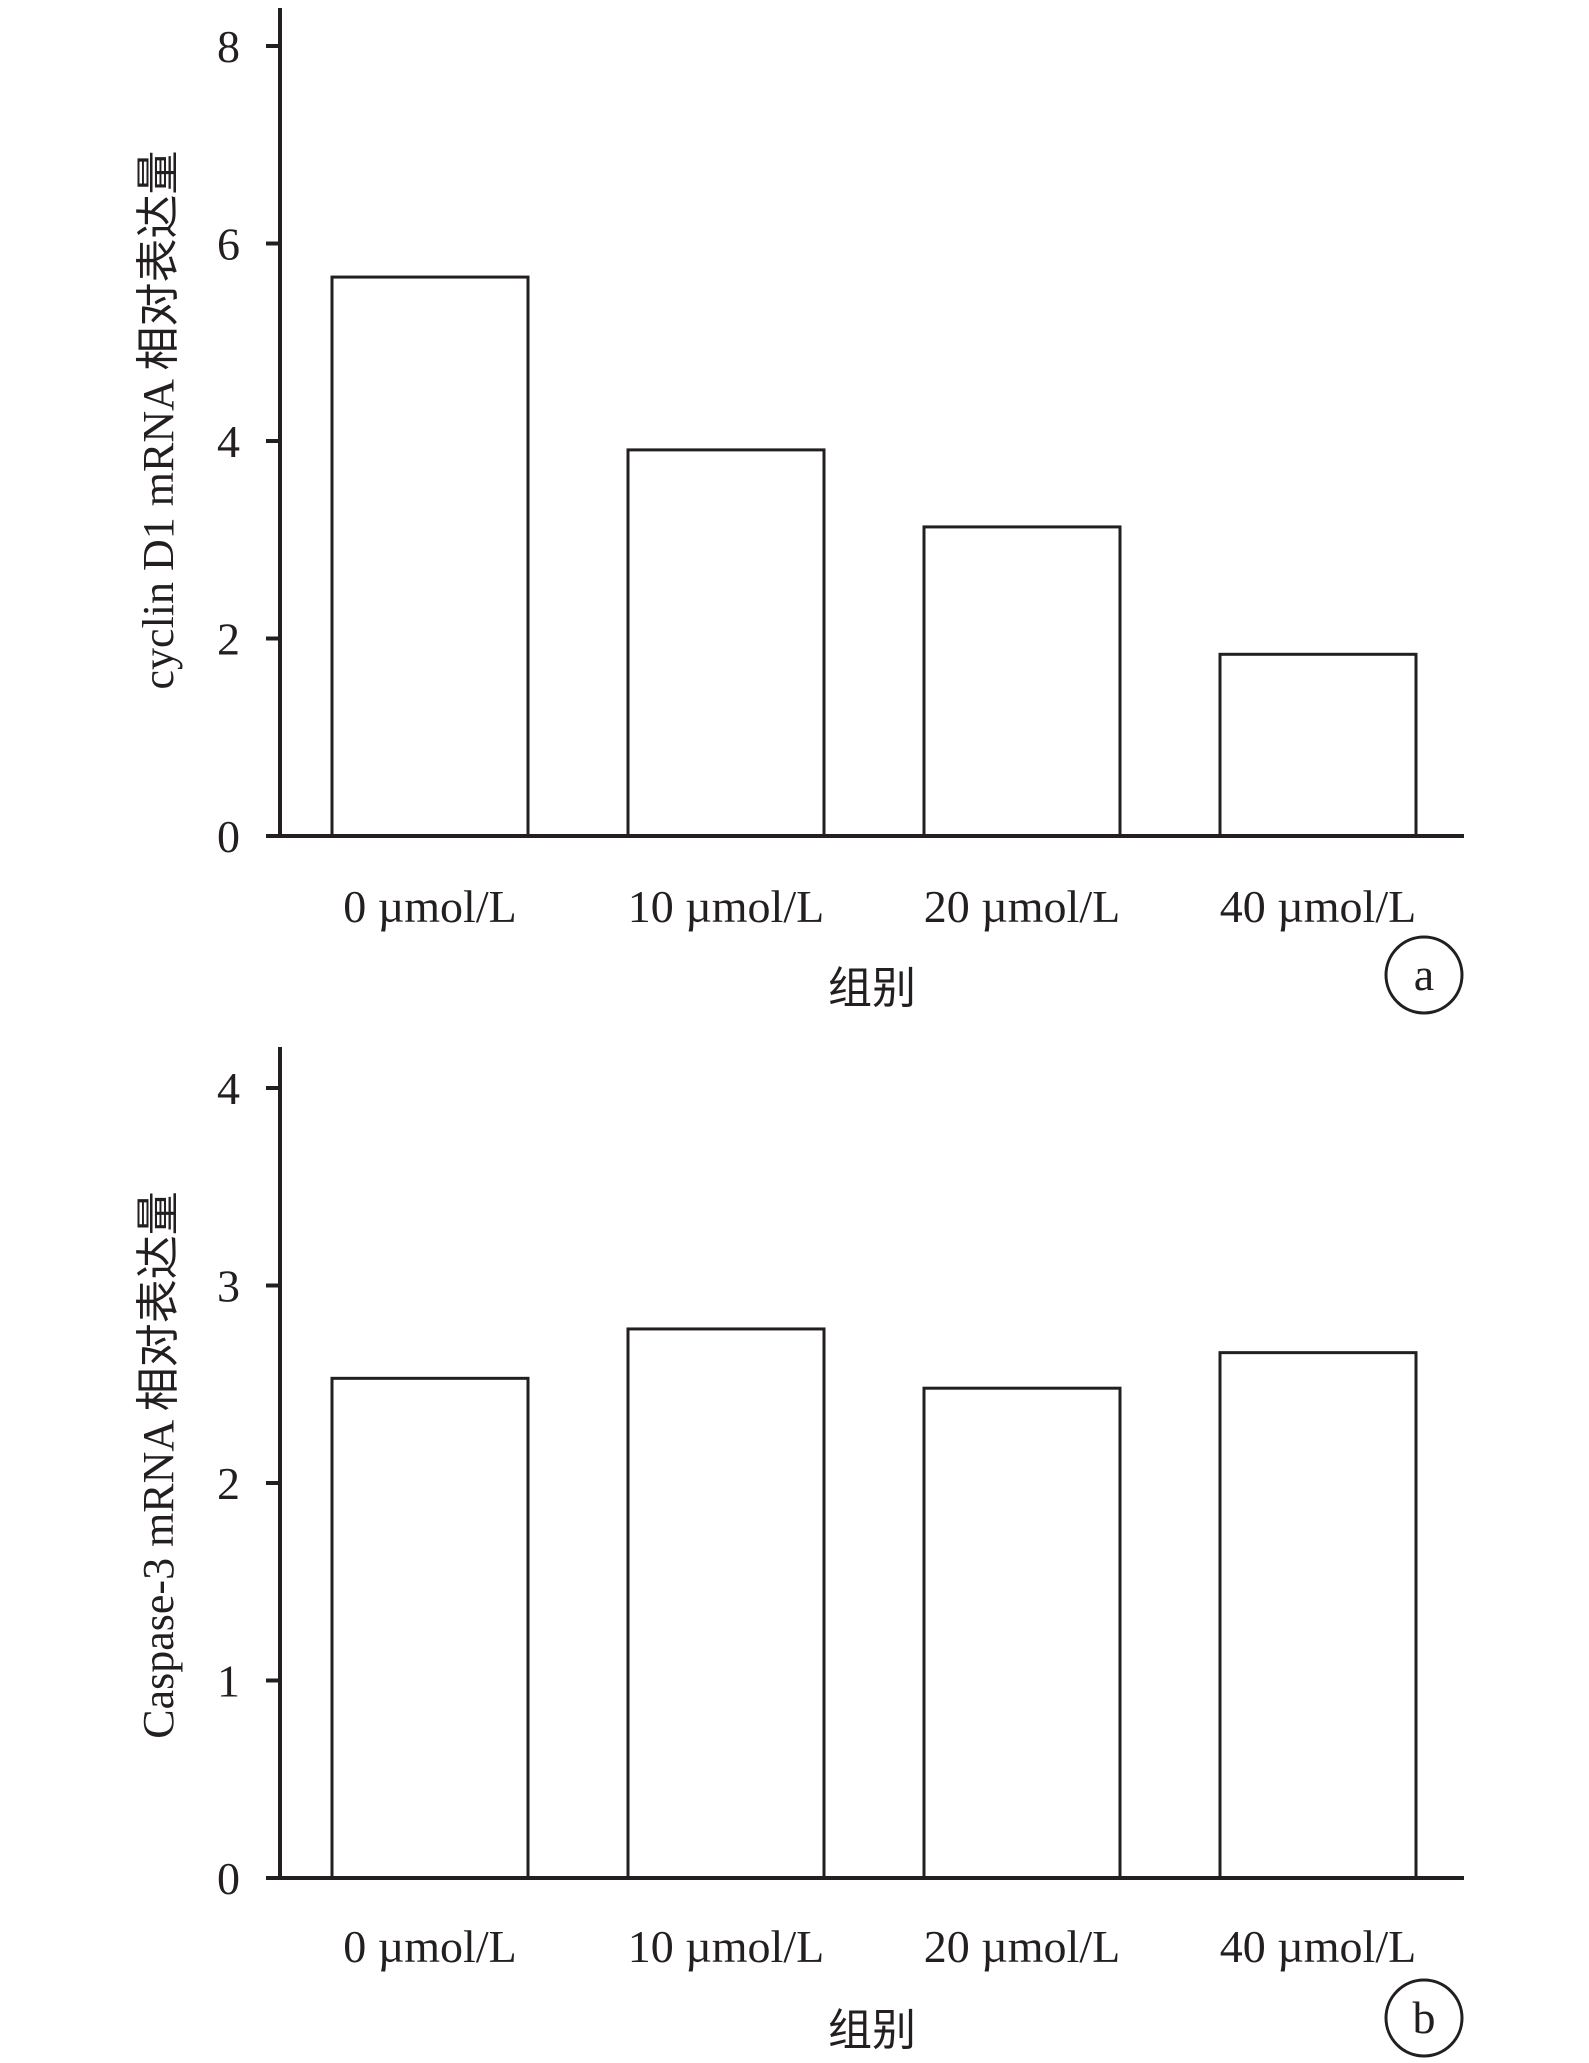 The width and height of the screenshot is (1589, 2063). What do you see at coordinates (228, 639) in the screenshot?
I see `y-tick-label-a-1: 2` at bounding box center [228, 639].